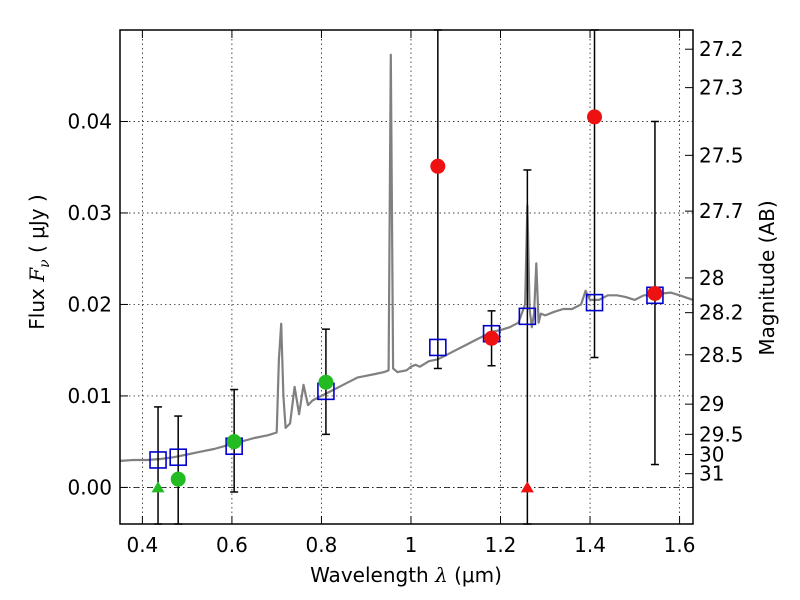  I want to click on x-axis-symbol: λ, so click(441, 575).